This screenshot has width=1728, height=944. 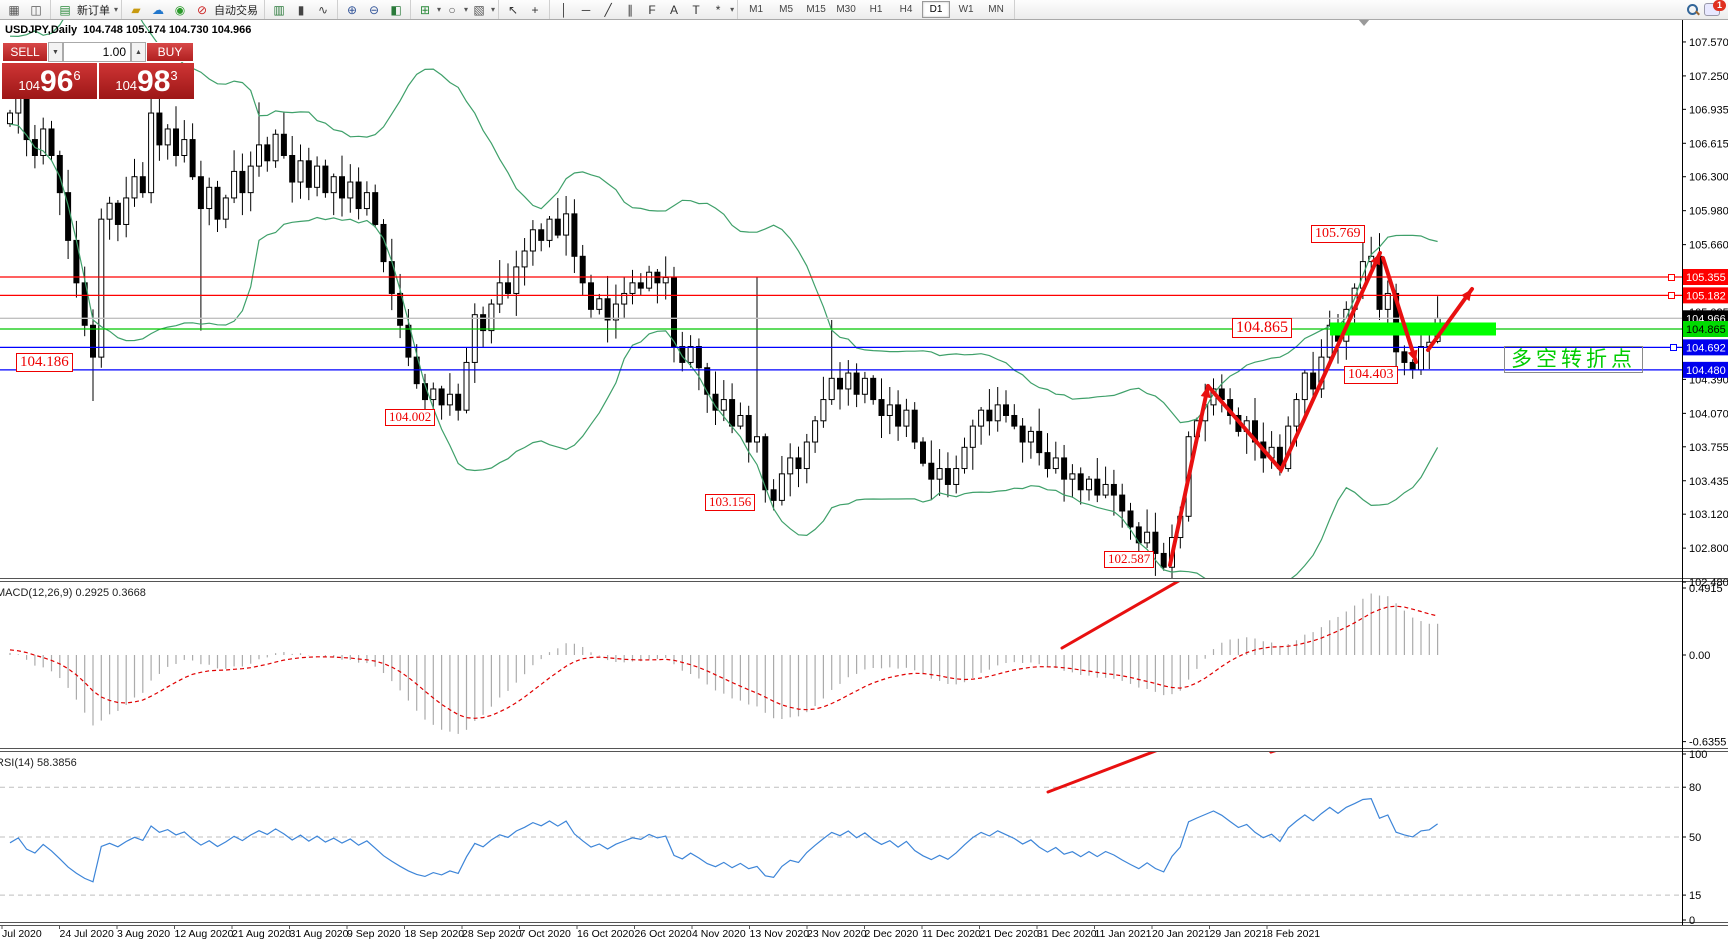 I want to click on timeframe-m5-button: M5, so click(x=786, y=9).